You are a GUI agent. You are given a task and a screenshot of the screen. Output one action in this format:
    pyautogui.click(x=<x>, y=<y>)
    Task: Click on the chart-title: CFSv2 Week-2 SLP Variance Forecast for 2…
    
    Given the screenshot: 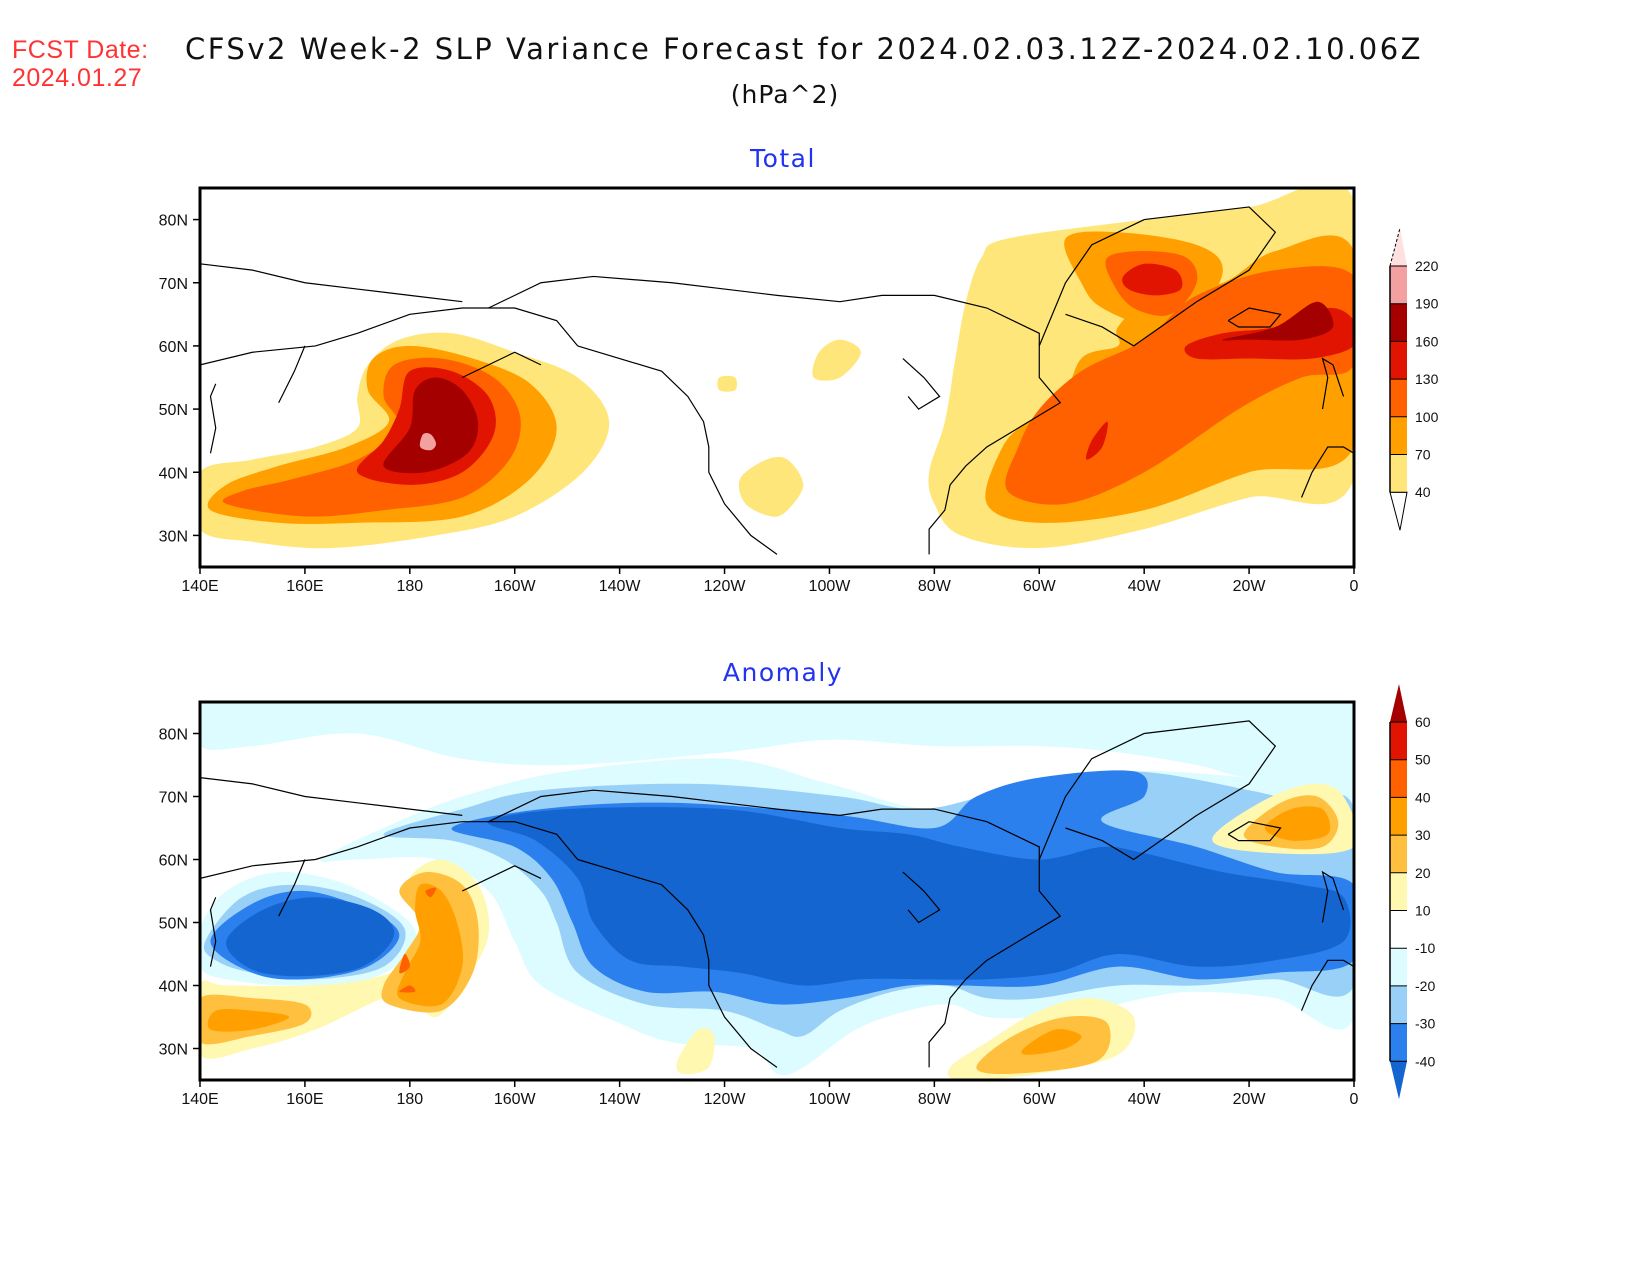 What is the action you would take?
    pyautogui.click(x=804, y=49)
    